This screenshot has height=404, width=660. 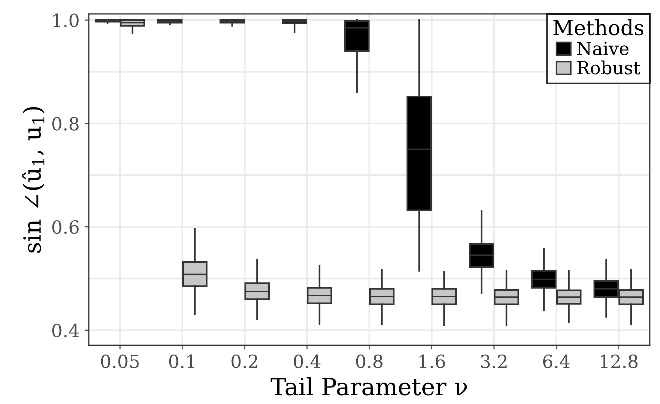 What do you see at coordinates (619, 361) in the screenshot?
I see `x-tick-label: 12.8` at bounding box center [619, 361].